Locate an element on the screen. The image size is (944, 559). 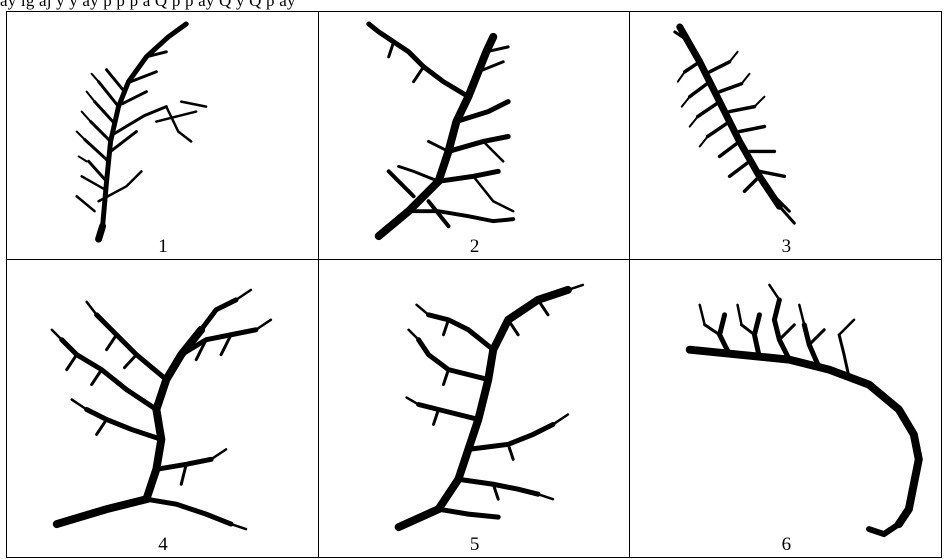
dense-dendritic-network-icon is located at coordinates (161, 409).